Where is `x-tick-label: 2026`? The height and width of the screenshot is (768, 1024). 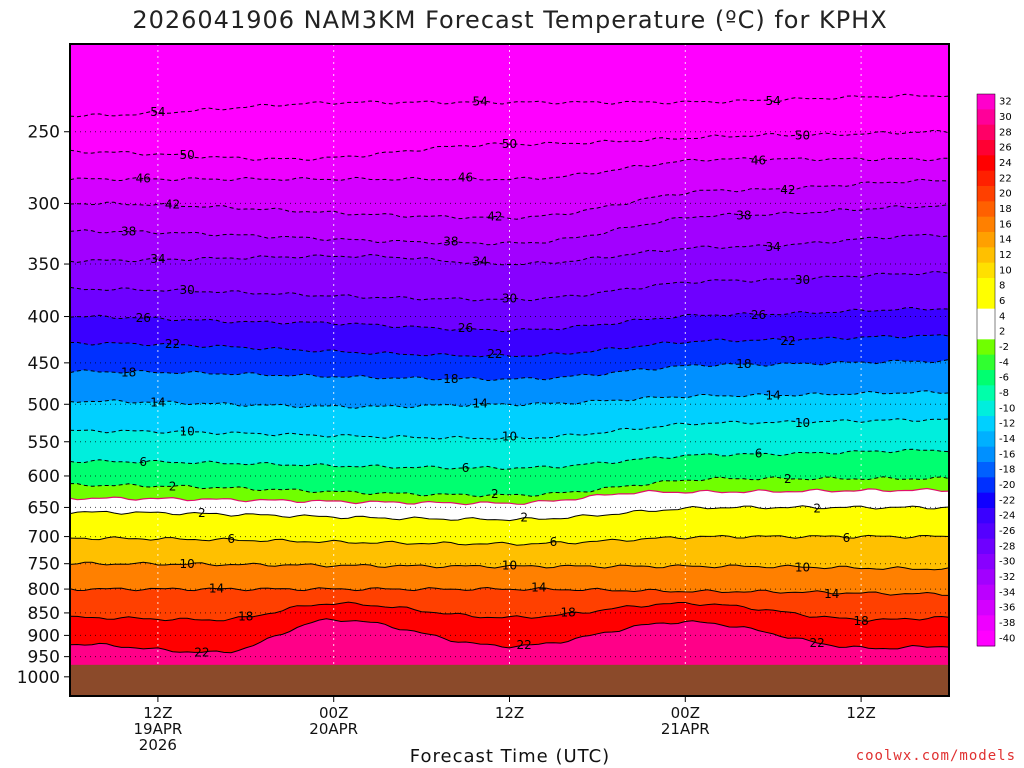
x-tick-label: 2026 is located at coordinates (158, 745).